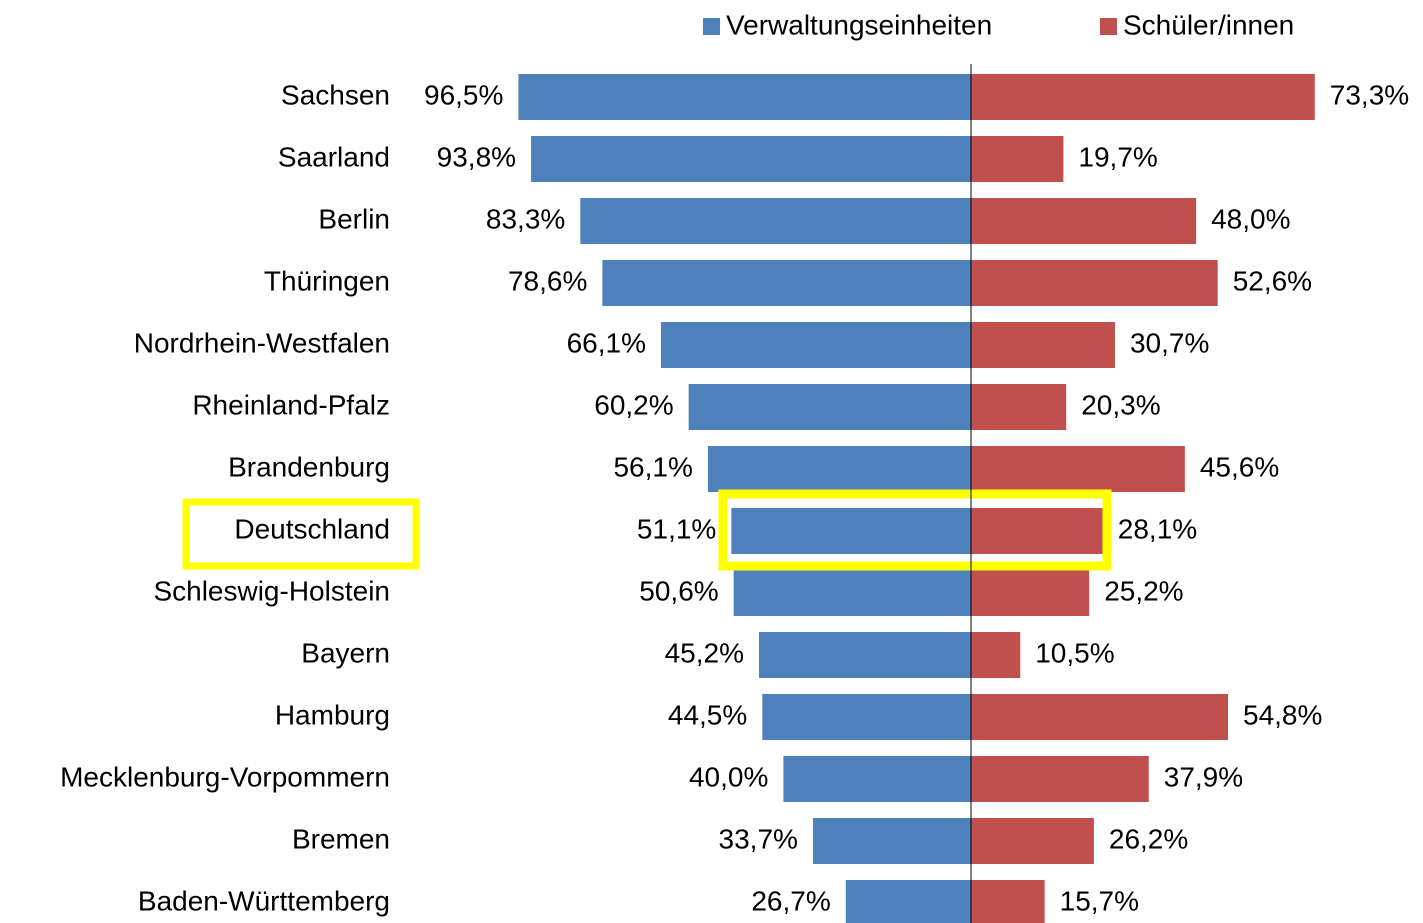 The image size is (1423, 923). Describe the element at coordinates (633, 404) in the screenshot. I see `value-label: 60,2%` at that location.